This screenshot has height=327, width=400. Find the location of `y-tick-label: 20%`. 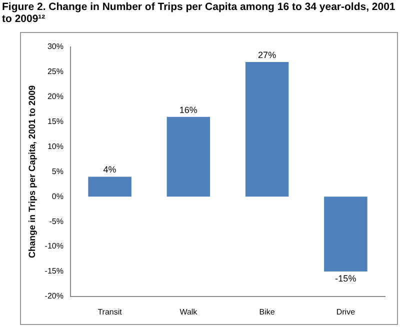

y-tick-label: 20% is located at coordinates (55, 97).